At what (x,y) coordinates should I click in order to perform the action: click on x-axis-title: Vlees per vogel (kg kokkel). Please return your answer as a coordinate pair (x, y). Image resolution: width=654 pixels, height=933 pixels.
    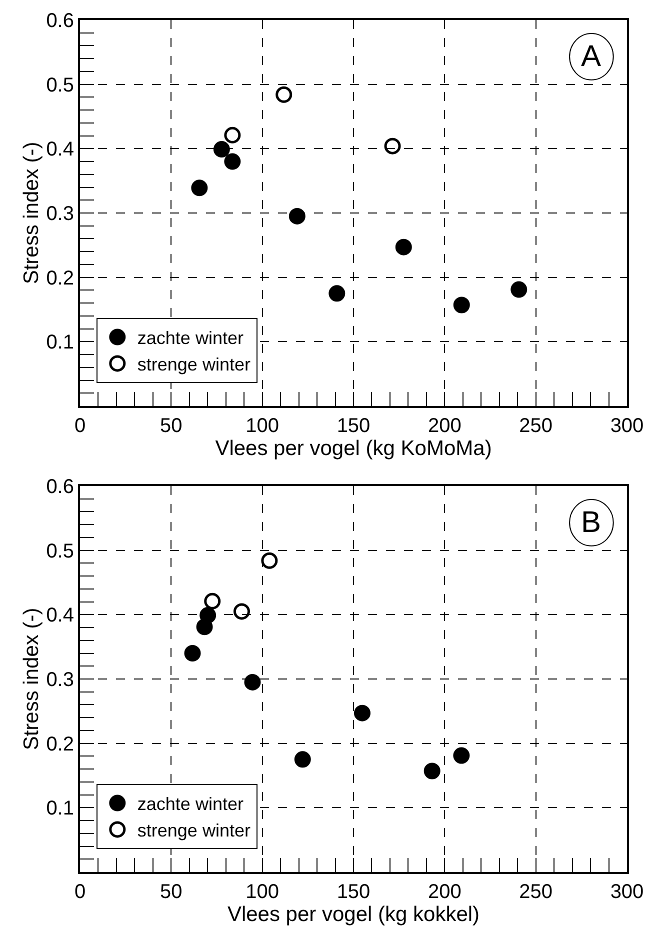
    Looking at the image, I should click on (353, 914).